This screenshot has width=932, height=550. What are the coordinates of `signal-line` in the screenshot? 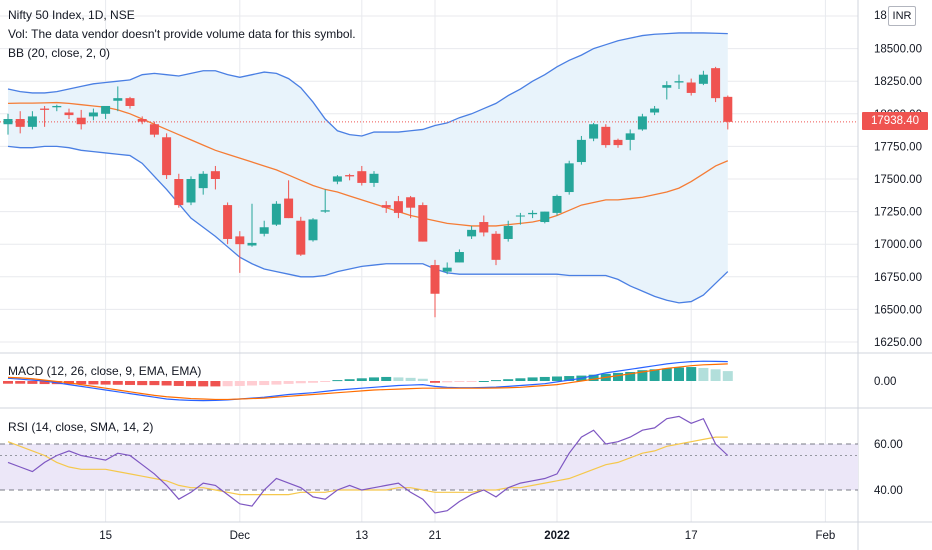 It's located at (367, 382).